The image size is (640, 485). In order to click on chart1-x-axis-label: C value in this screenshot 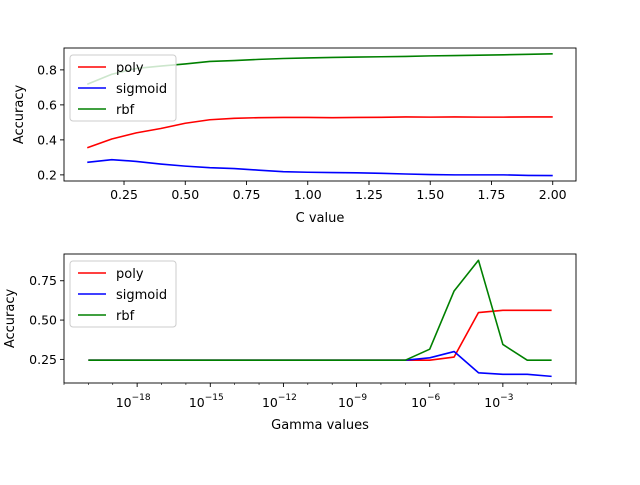, I will do `click(320, 218)`.